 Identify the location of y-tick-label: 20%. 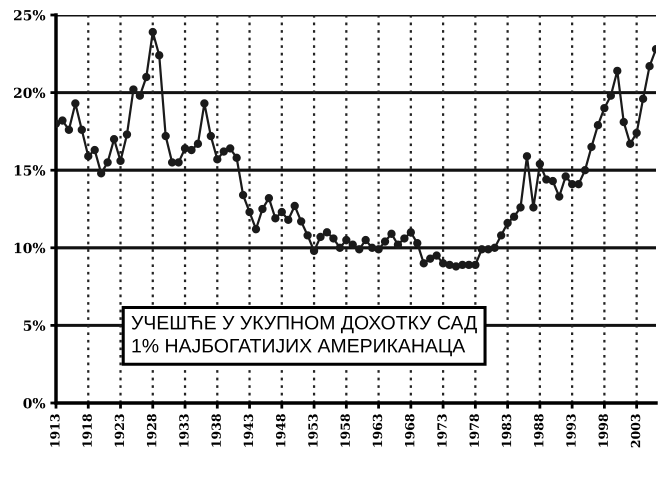
(30, 93).